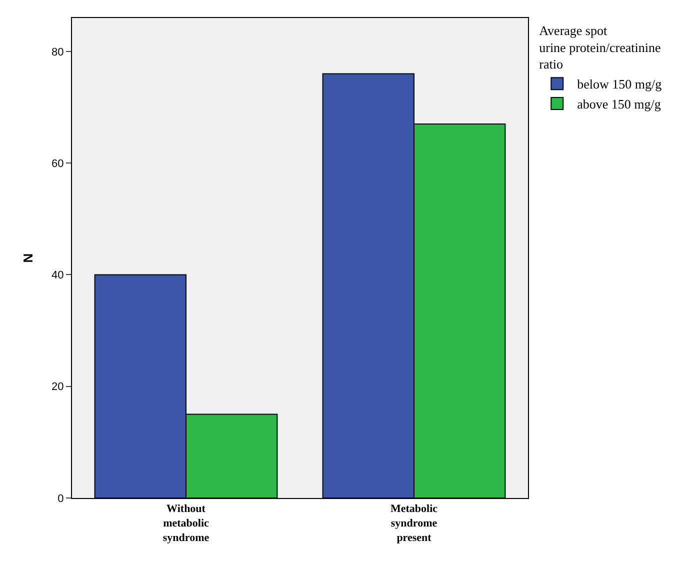 This screenshot has width=683, height=564. Describe the element at coordinates (61, 498) in the screenshot. I see `y-tick-label: 0` at that location.